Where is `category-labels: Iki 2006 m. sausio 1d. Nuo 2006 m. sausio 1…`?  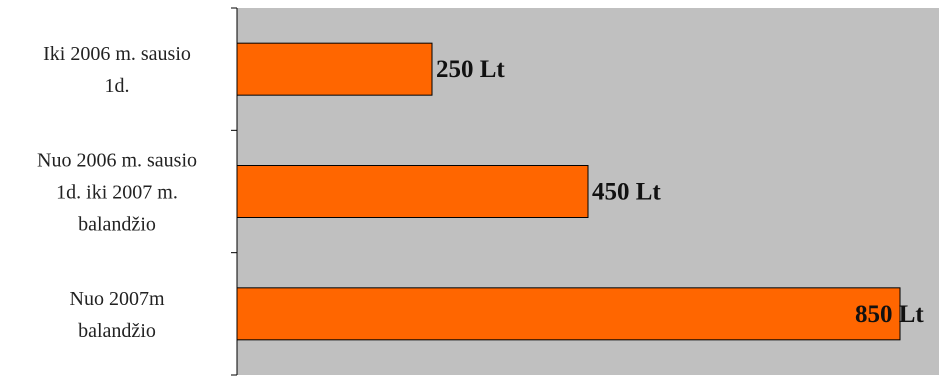 category-labels: Iki 2006 m. sausio 1d. Nuo 2006 m. sausio 1… is located at coordinates (117, 192).